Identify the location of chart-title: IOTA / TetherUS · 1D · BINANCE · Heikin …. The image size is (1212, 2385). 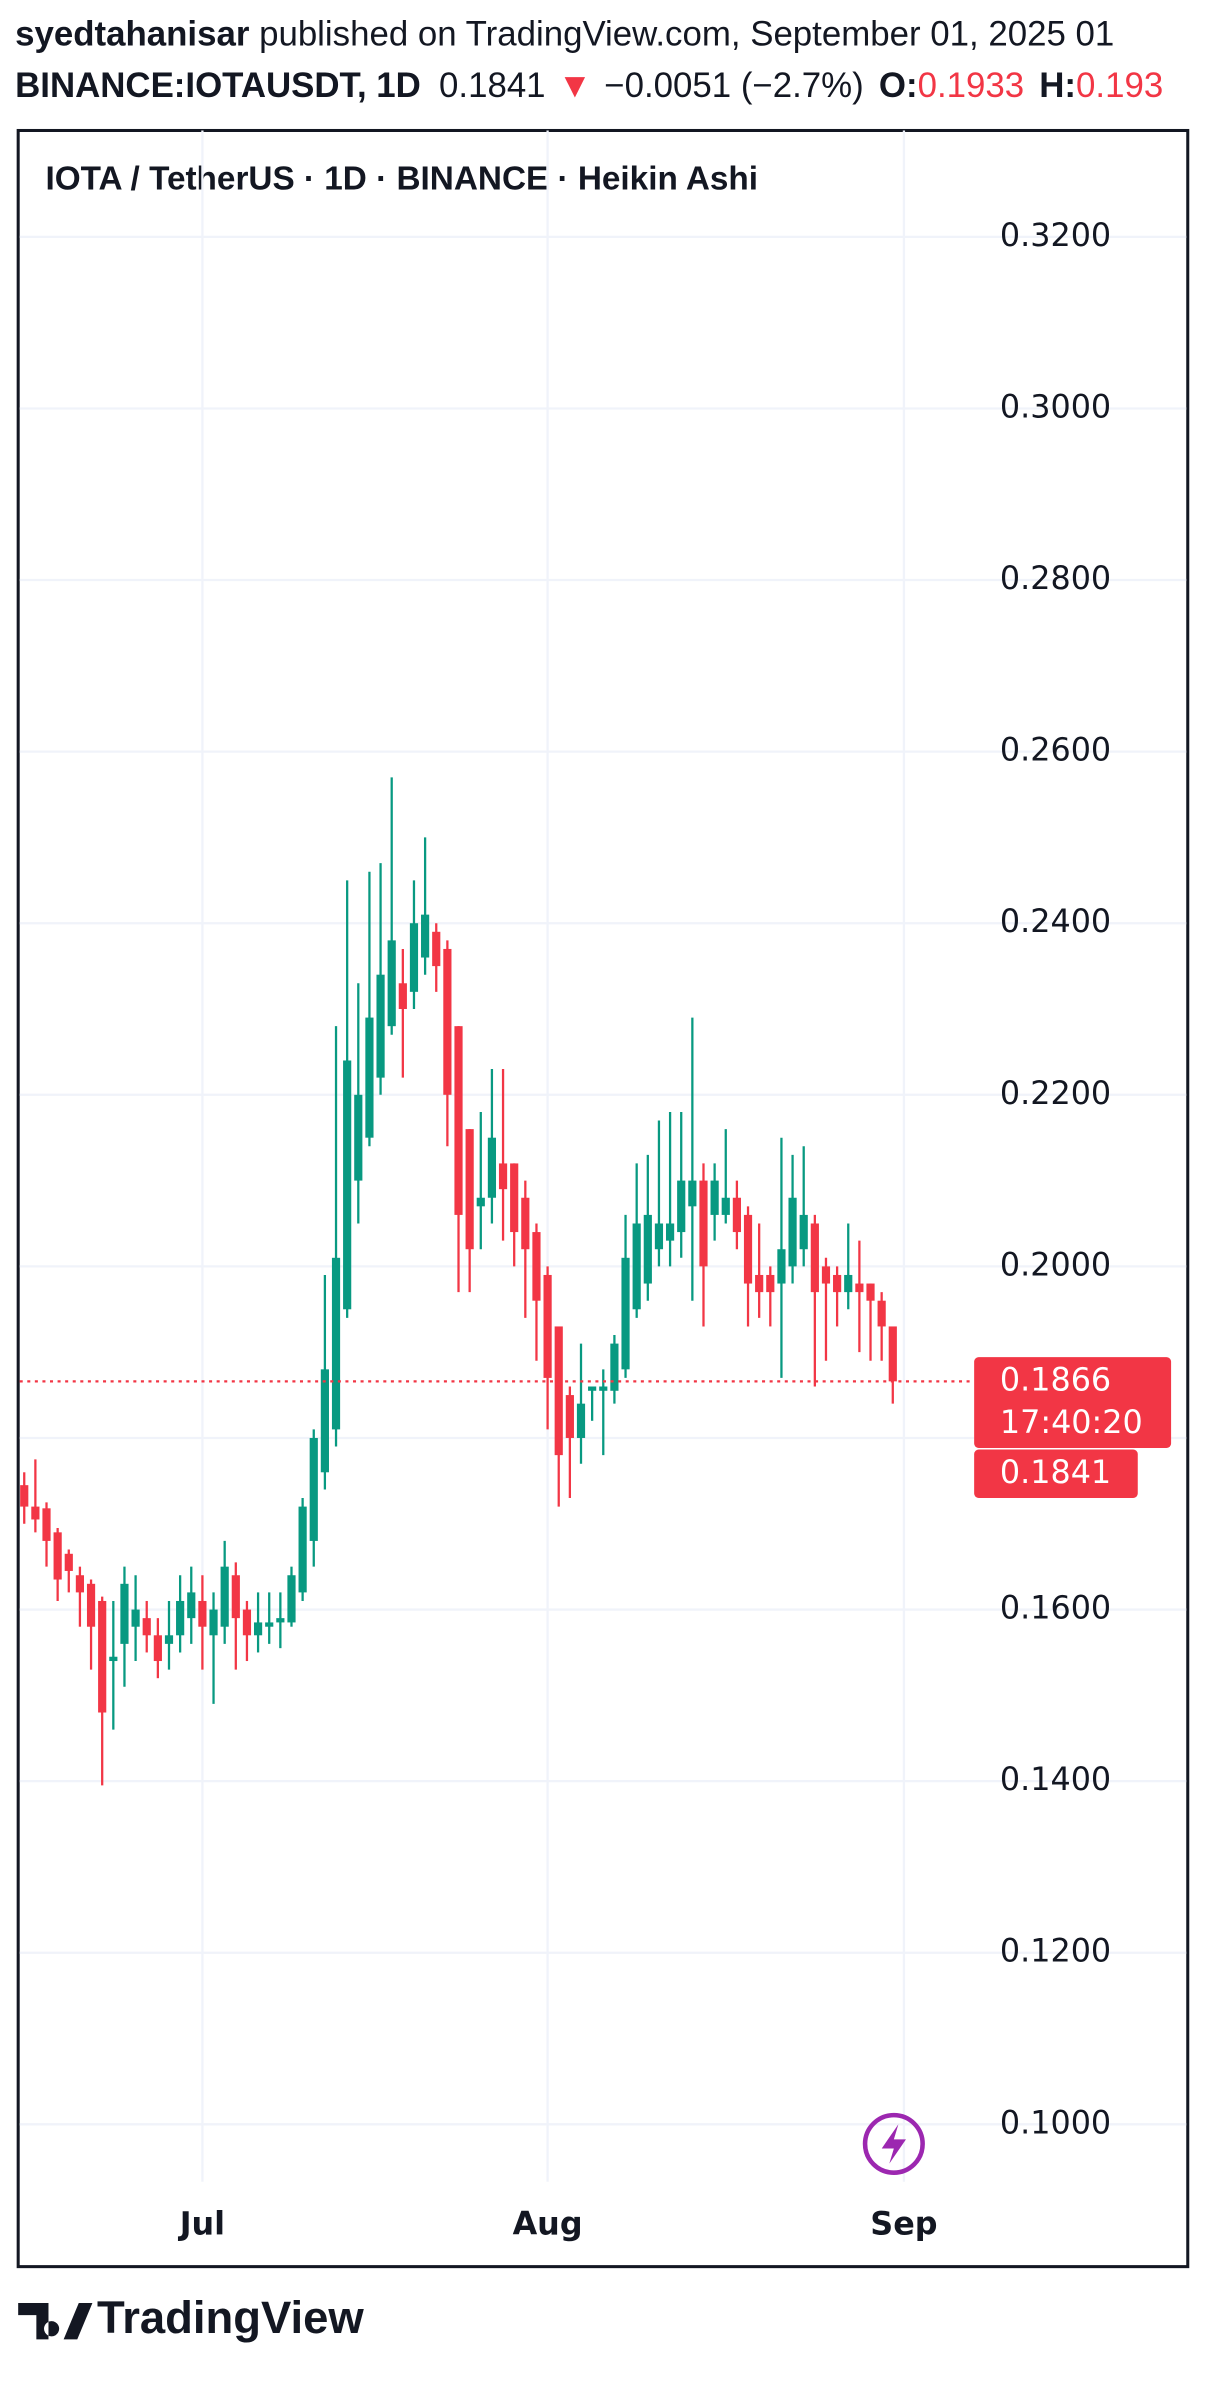
(401, 178).